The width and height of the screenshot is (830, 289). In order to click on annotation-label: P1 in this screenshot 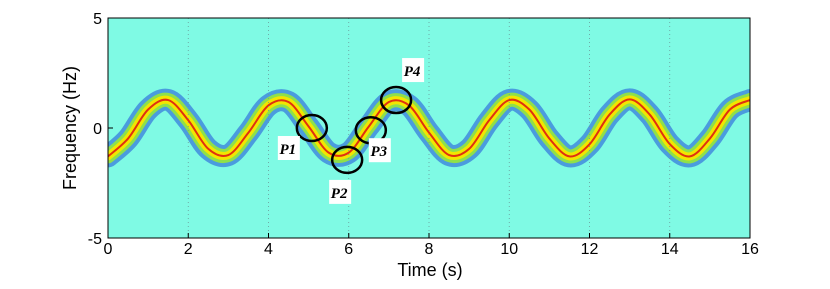, I will do `click(287, 150)`.